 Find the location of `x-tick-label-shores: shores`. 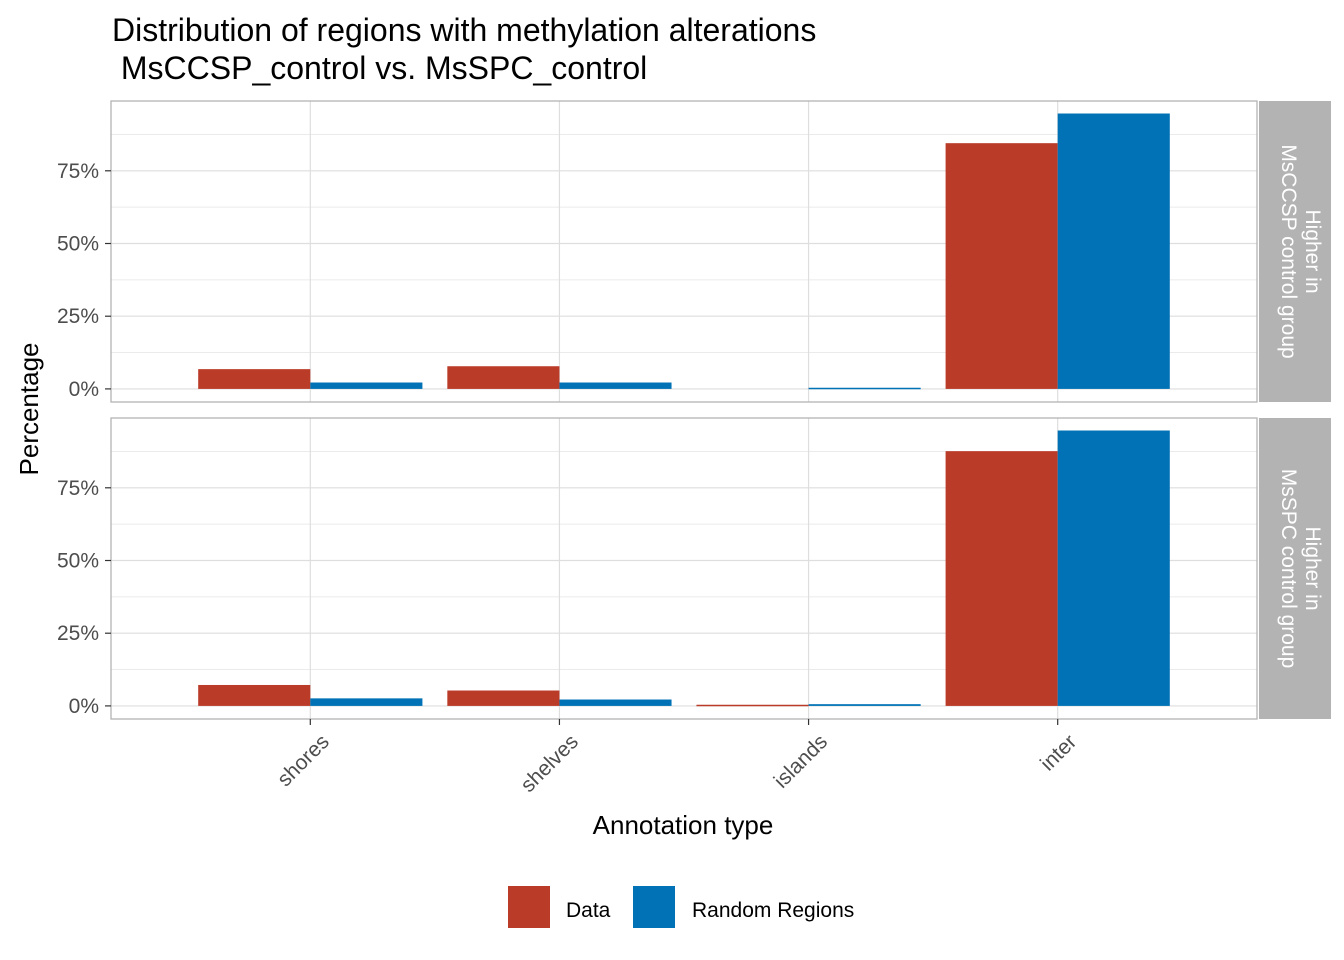

x-tick-label-shores: shores is located at coordinates (303, 760).